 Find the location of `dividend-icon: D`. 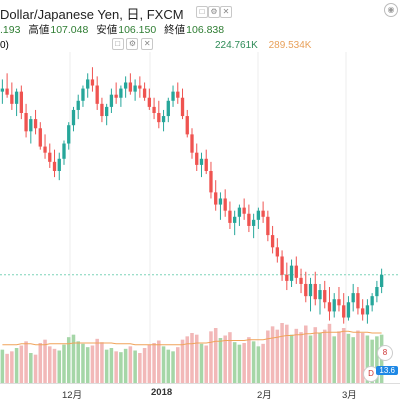

dividend-icon: D is located at coordinates (371, 374).